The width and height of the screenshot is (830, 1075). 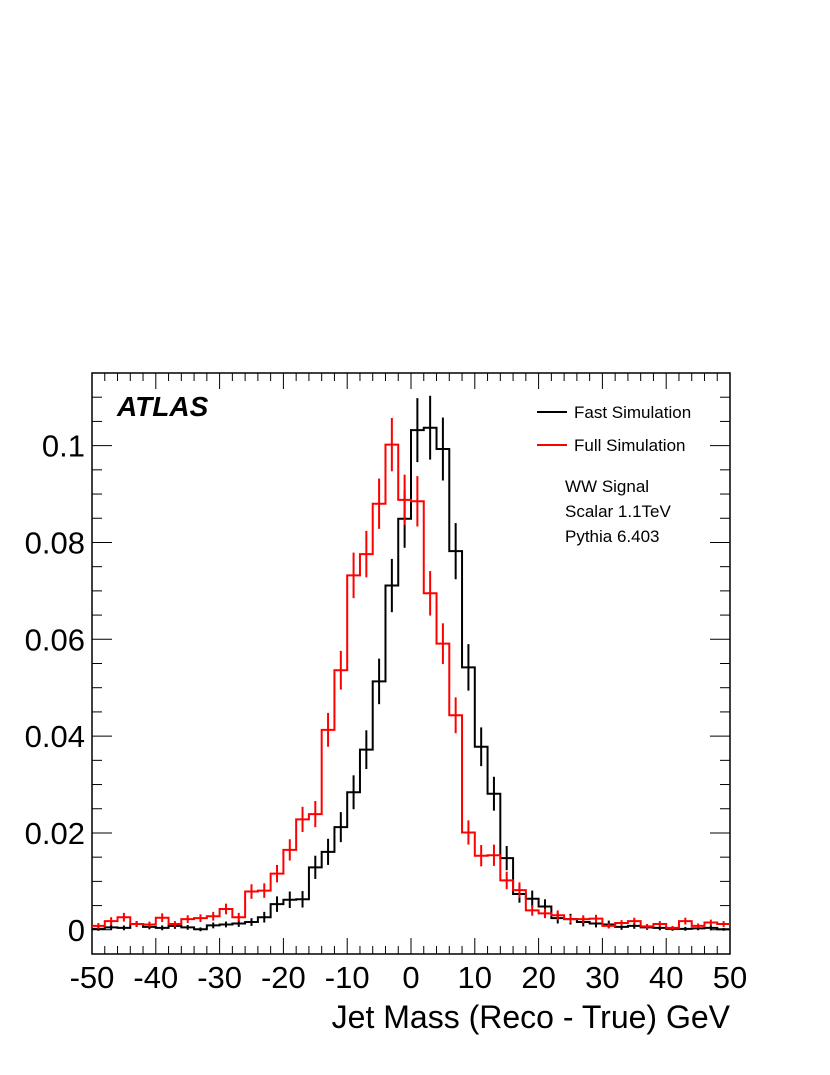 I want to click on experiment-label: ATLAS, so click(x=162, y=406).